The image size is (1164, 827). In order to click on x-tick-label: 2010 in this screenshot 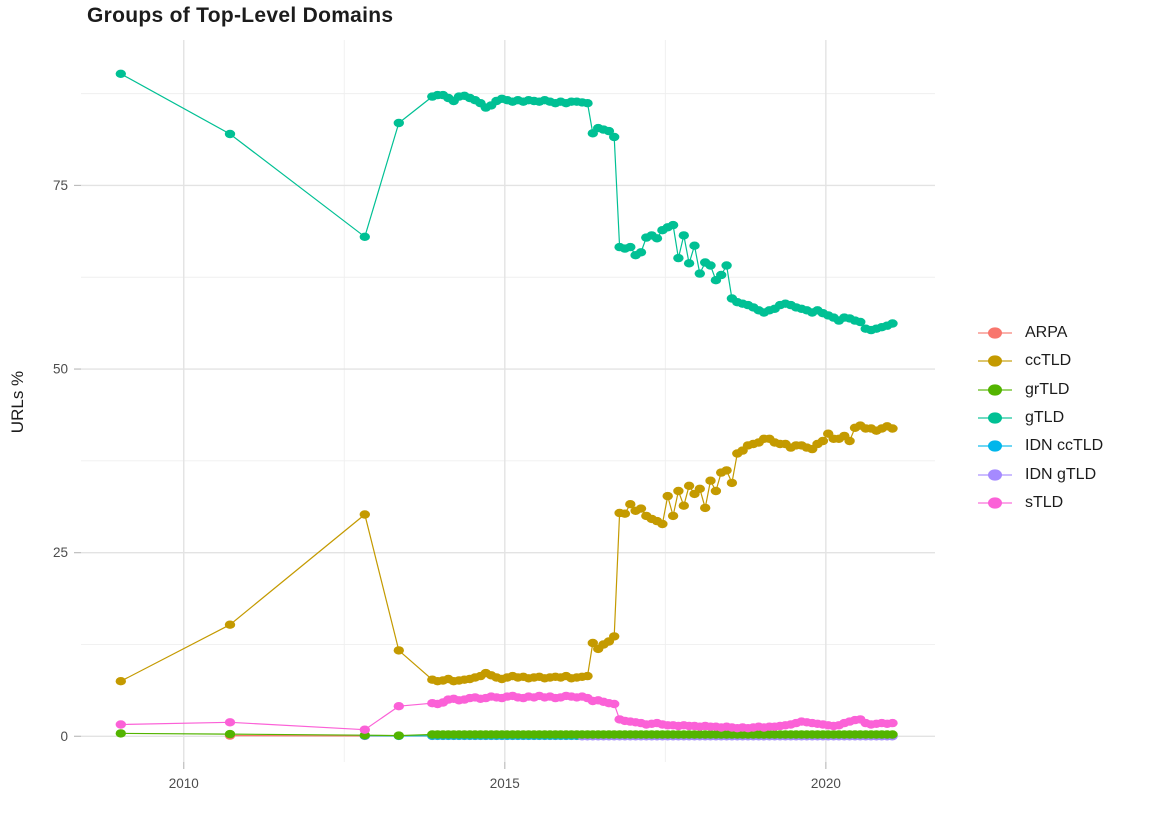, I will do `click(184, 783)`.